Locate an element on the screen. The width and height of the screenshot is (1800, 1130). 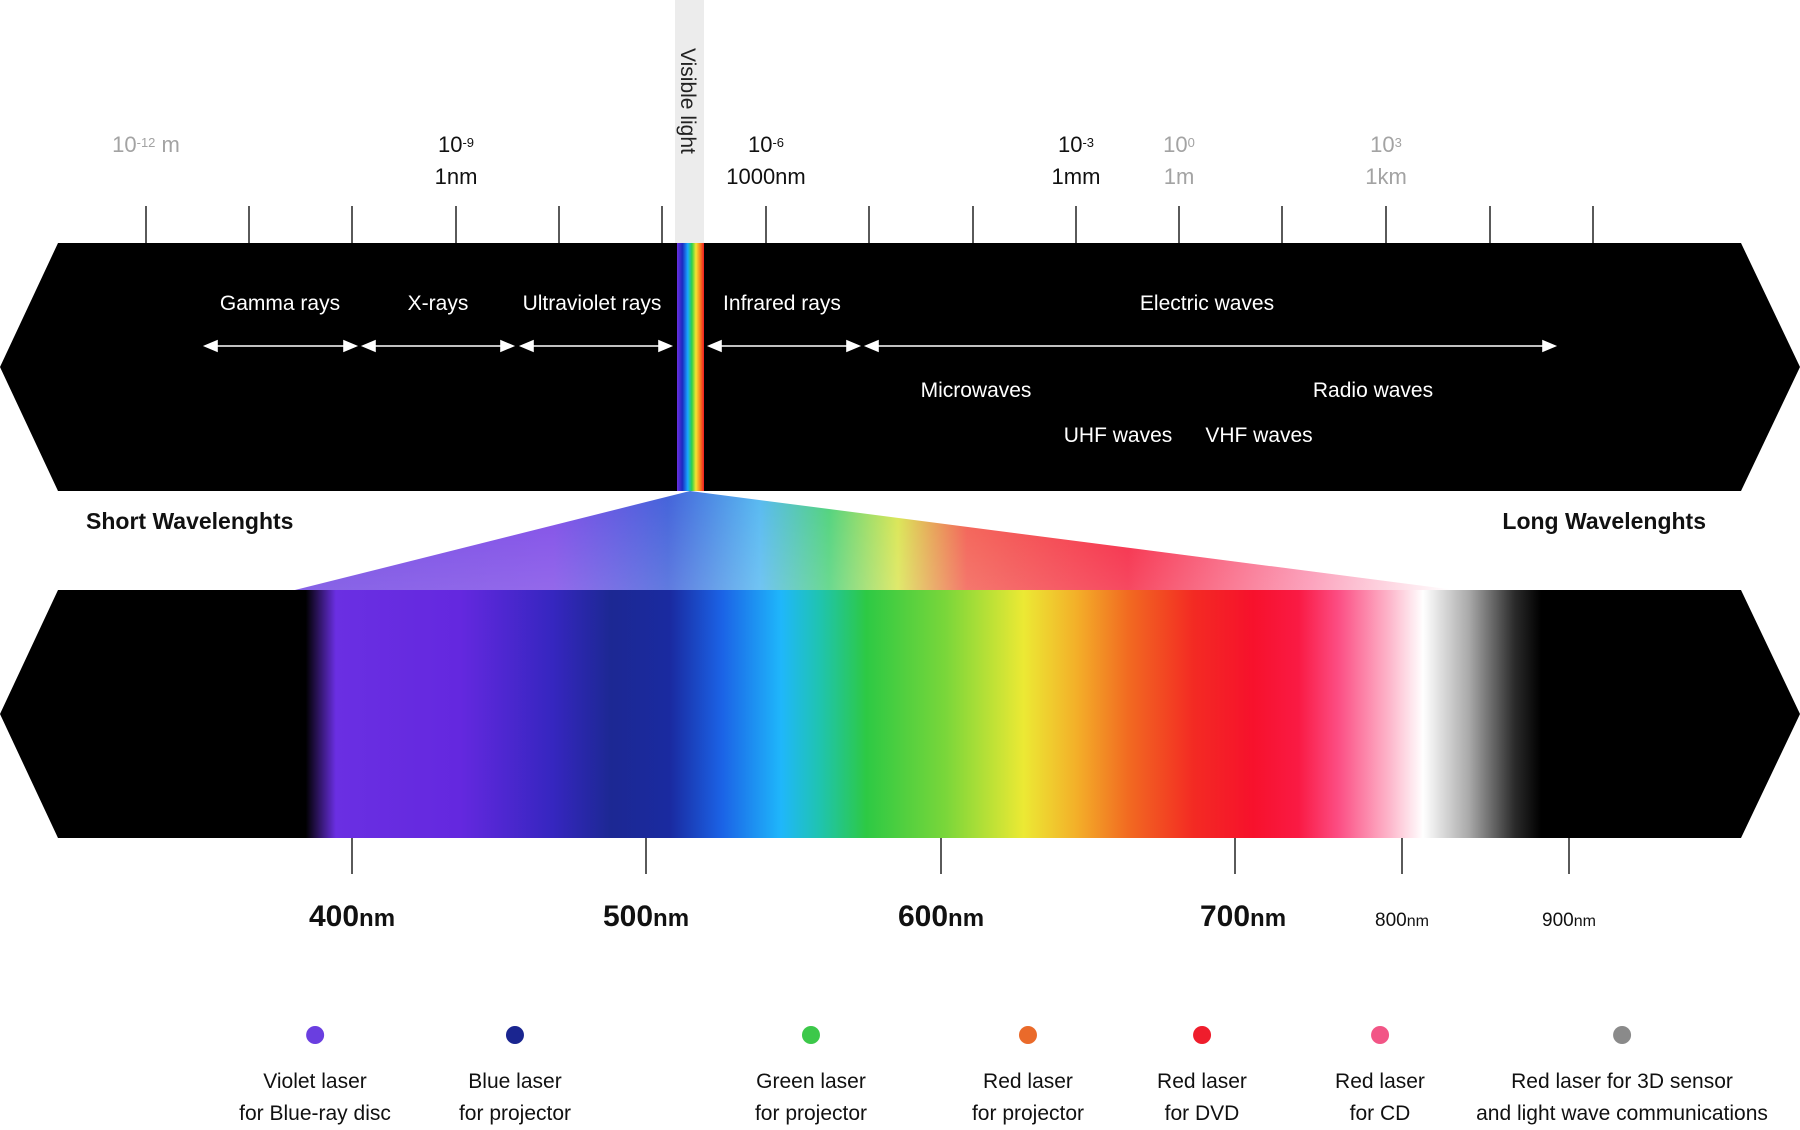
band-x-rays: X-rays is located at coordinates (438, 303).